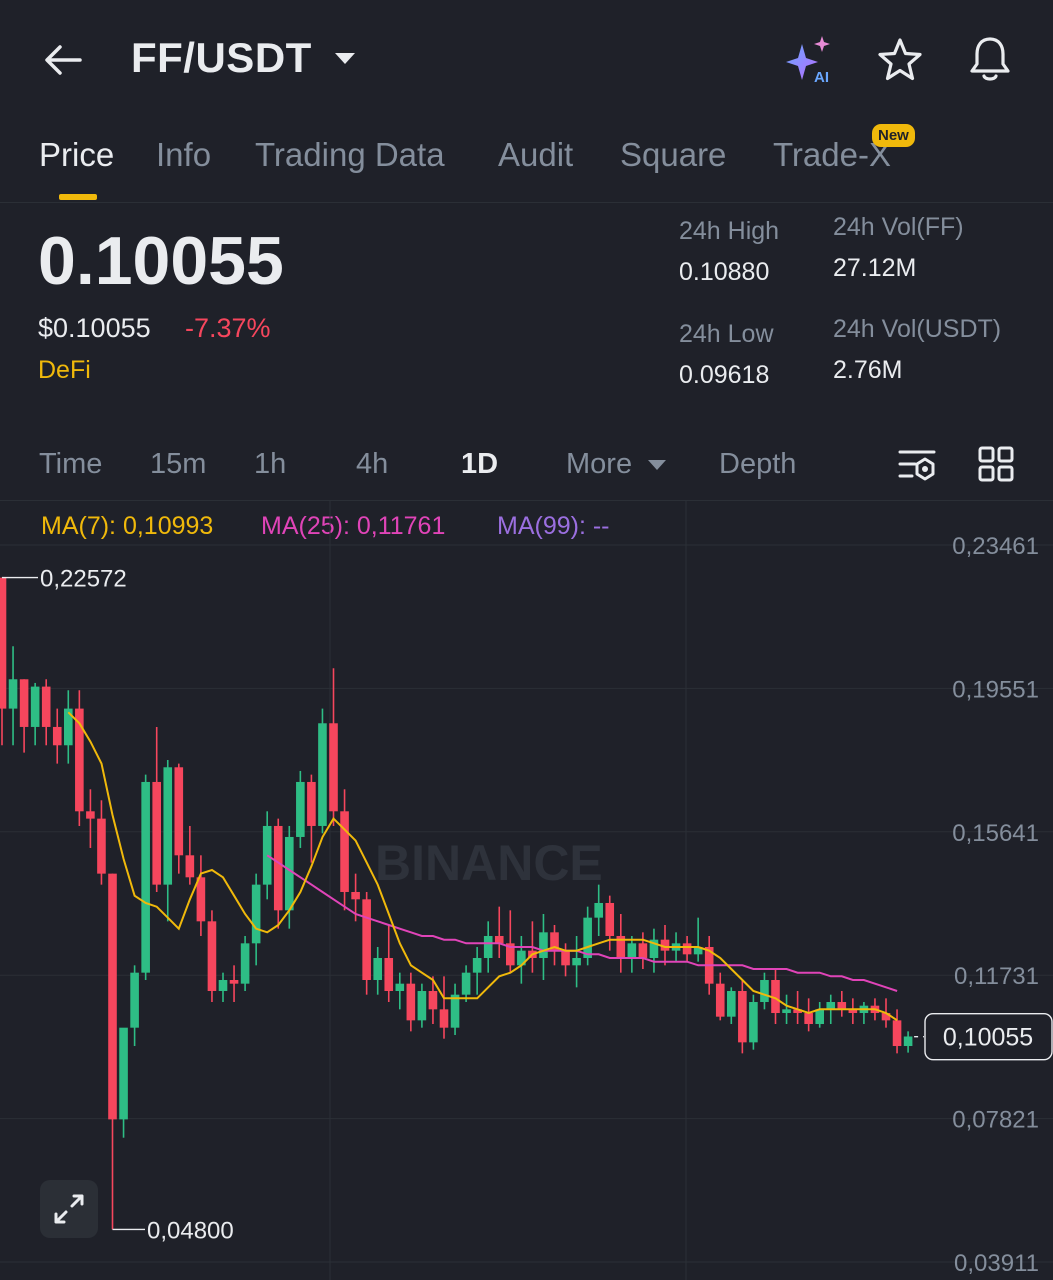 The height and width of the screenshot is (1280, 1053). I want to click on tab-trade-x: Trade-X, so click(832, 154).